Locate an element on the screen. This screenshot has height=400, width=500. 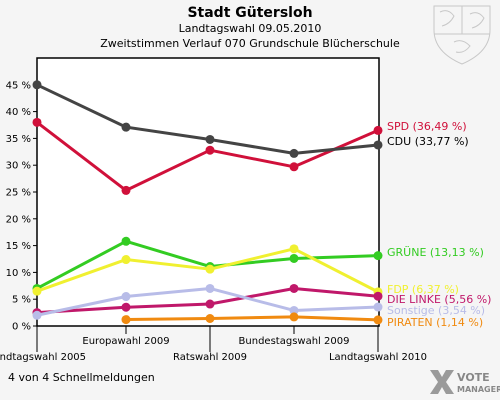
x-tick-label: Ratswahl 2009 is located at coordinates (210, 357).